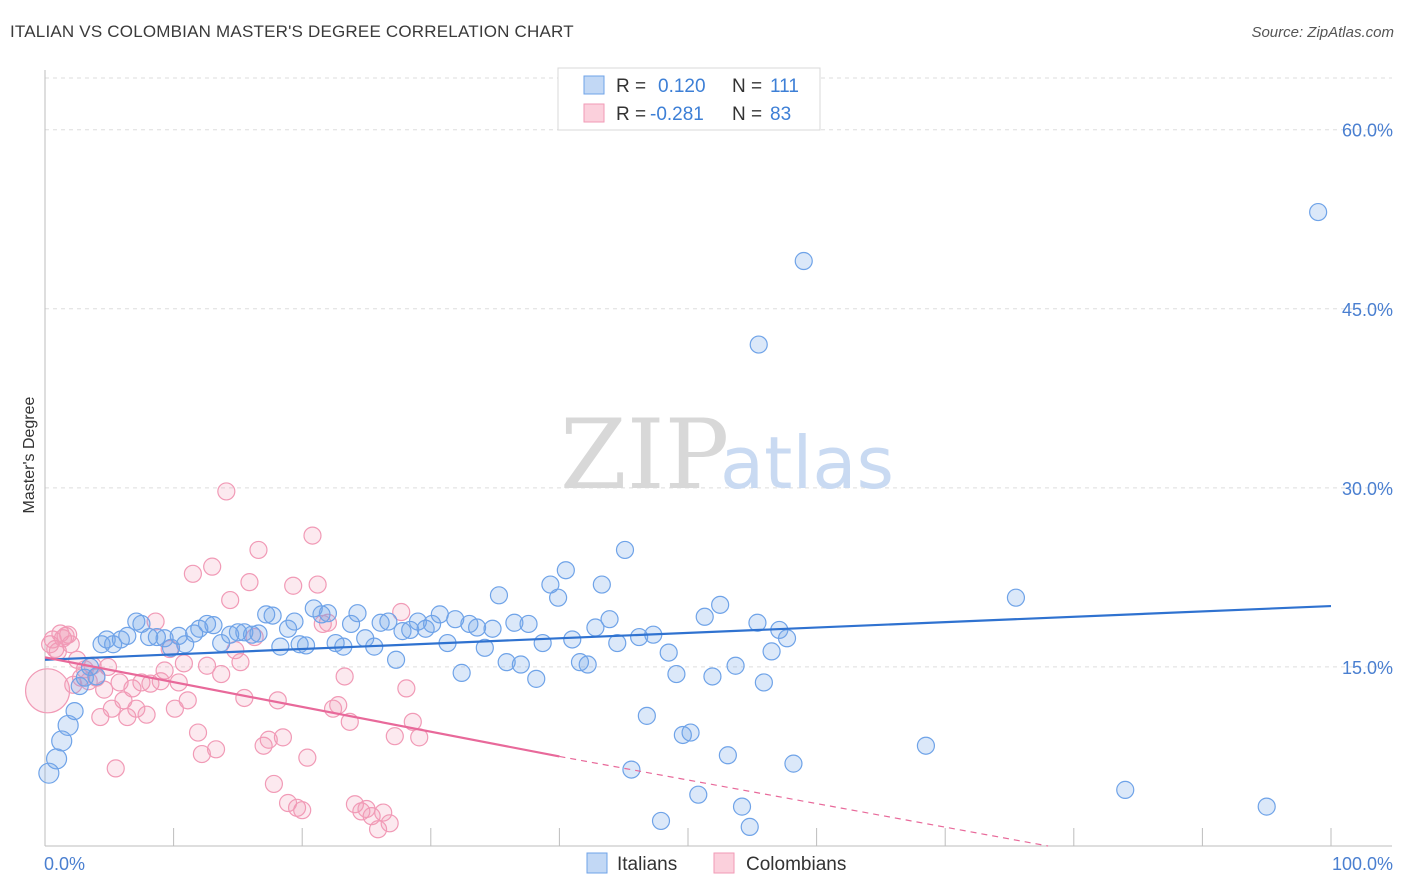 Image resolution: width=1406 pixels, height=892 pixels. Describe the element at coordinates (804, 801) in the screenshot. I see `colombians-trend-extension` at that location.